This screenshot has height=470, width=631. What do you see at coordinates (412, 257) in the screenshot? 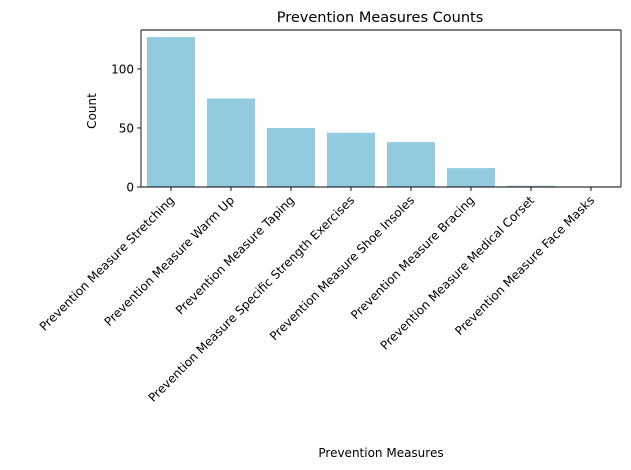
I see `x-tick-label: Prevention Measure Bracing` at bounding box center [412, 257].